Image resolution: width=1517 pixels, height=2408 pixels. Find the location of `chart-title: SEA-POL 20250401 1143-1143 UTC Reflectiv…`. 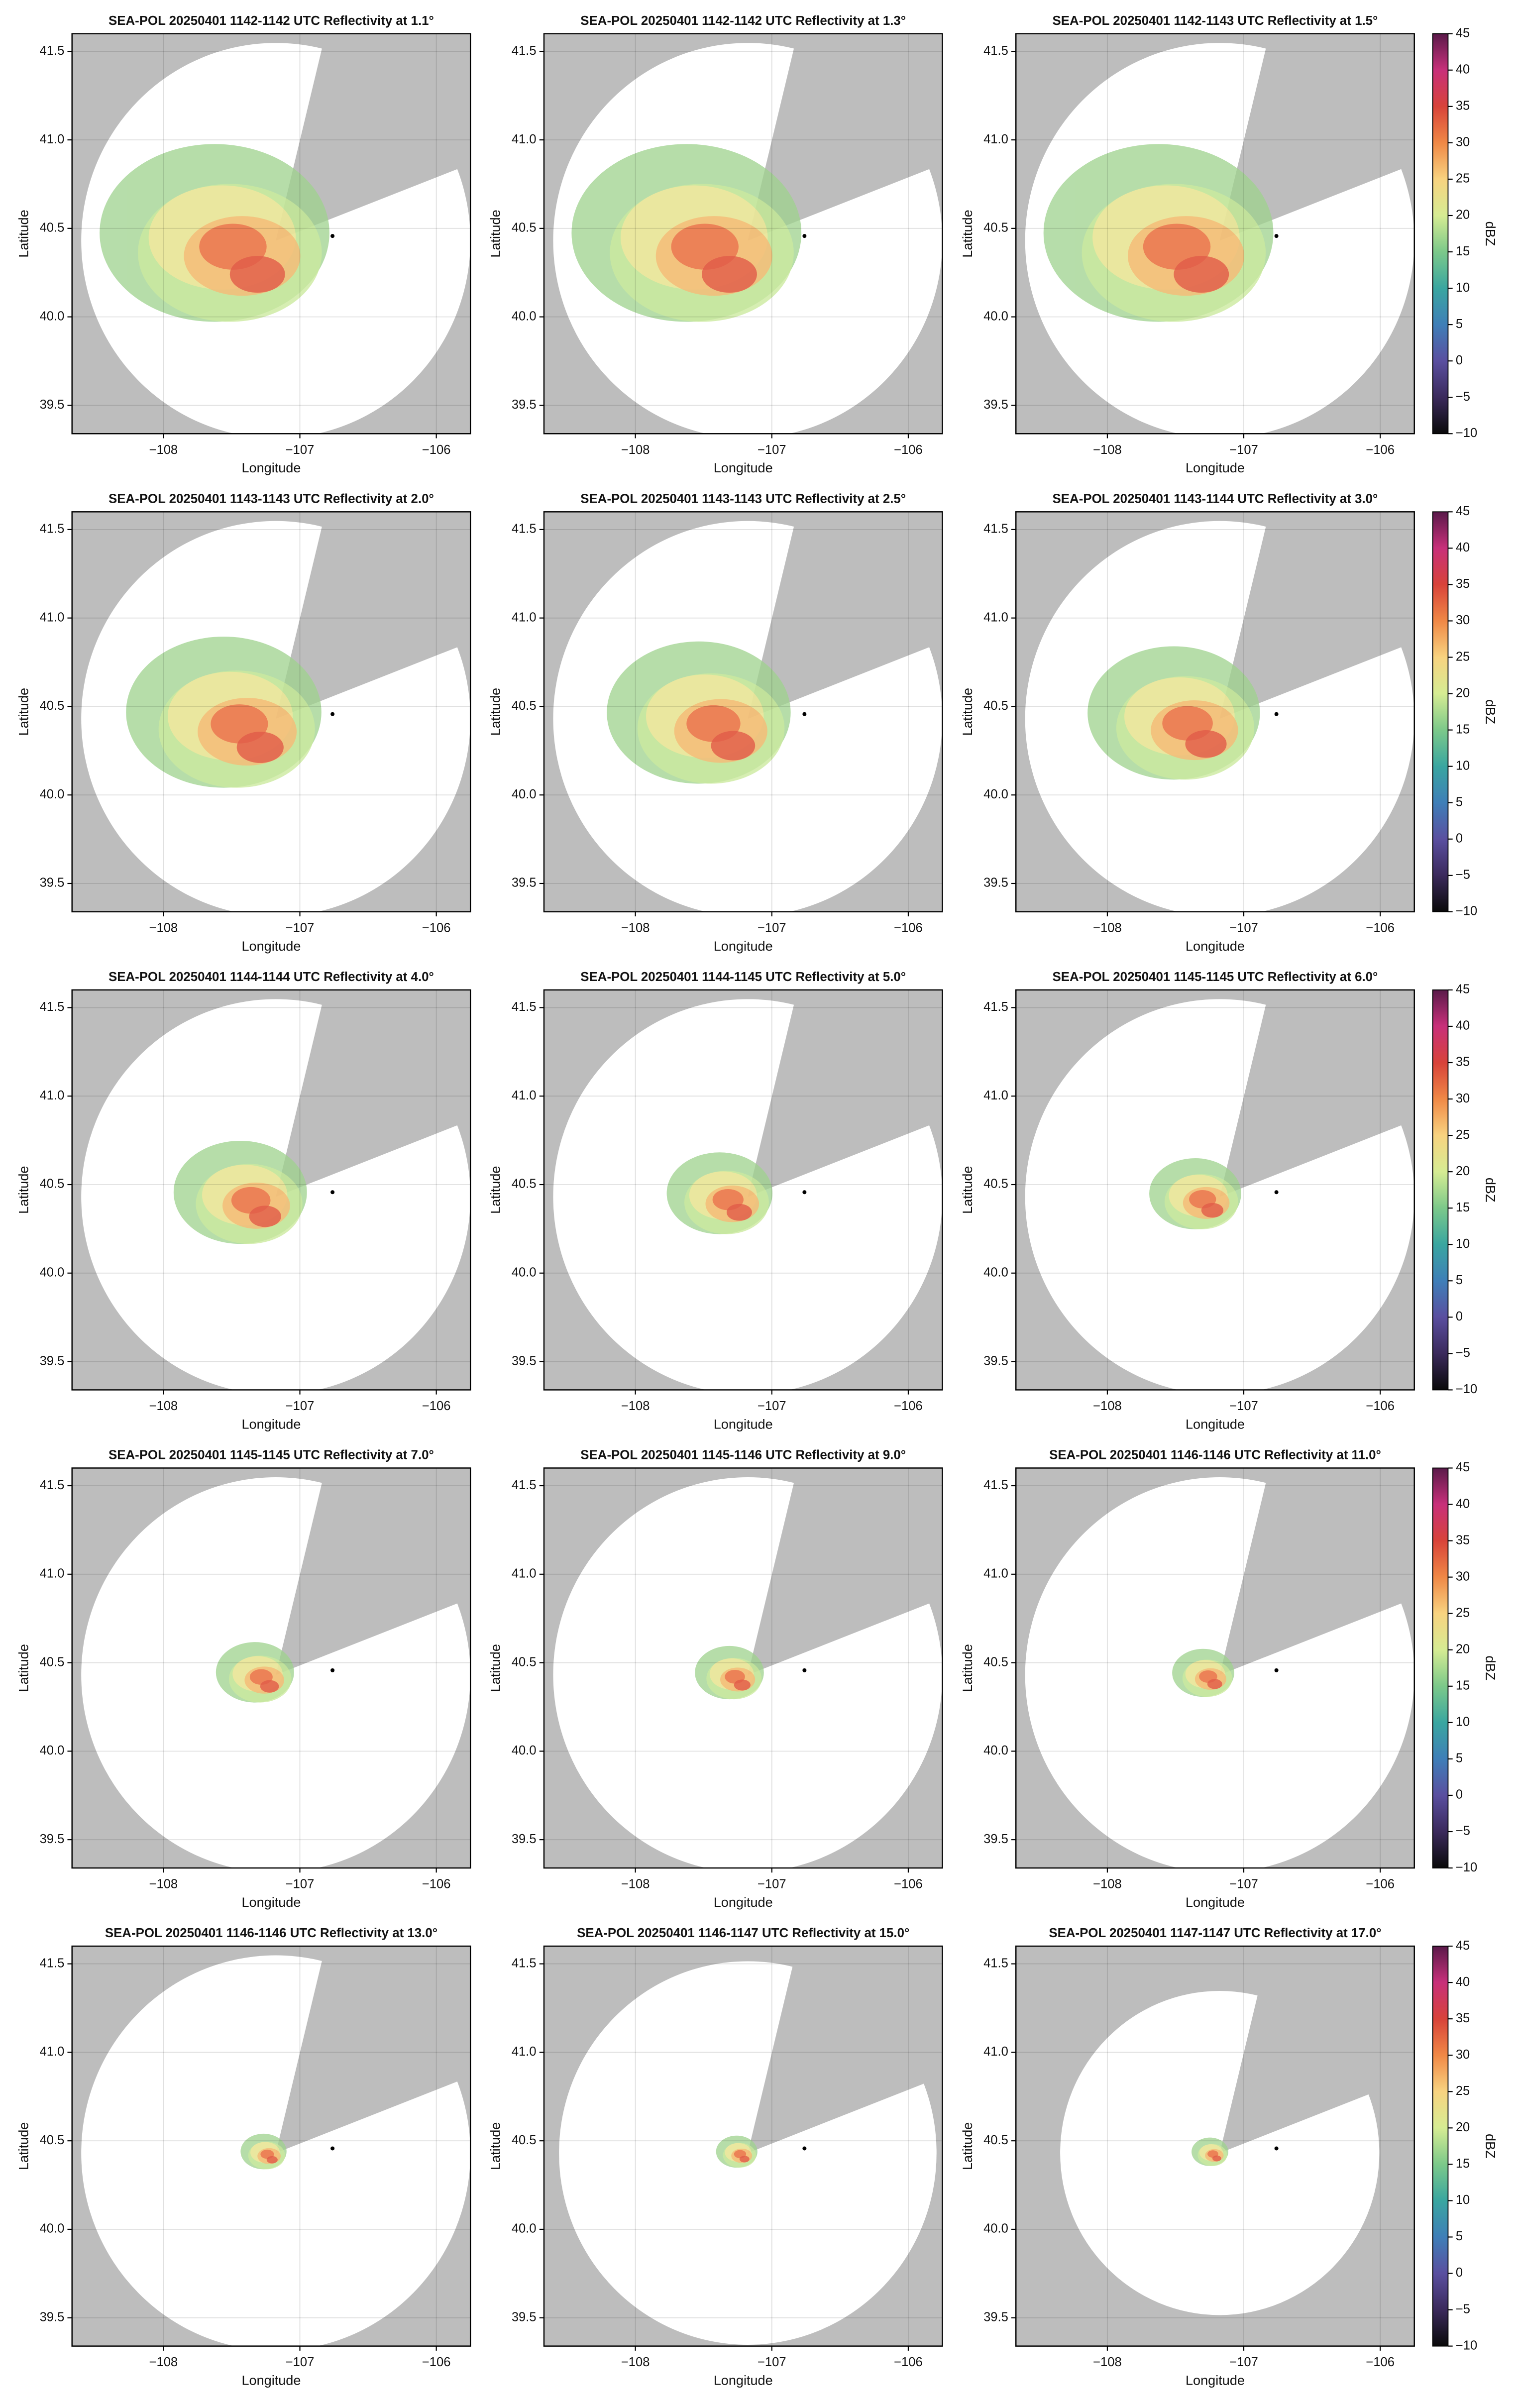

chart-title: SEA-POL 20250401 1143-1143 UTC Reflectiv… is located at coordinates (271, 499).